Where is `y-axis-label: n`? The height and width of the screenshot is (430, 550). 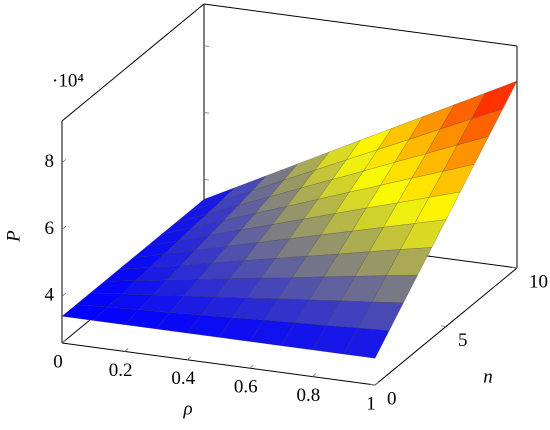 y-axis-label: n is located at coordinates (488, 376).